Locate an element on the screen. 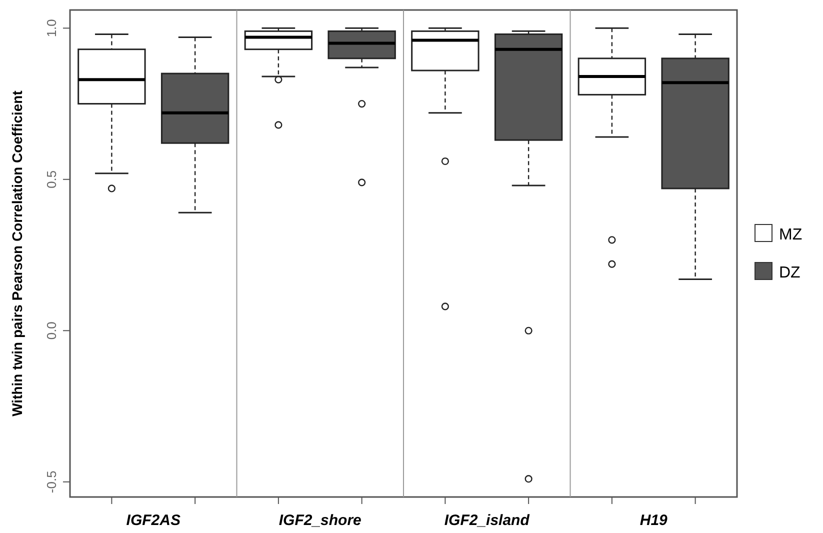 The image size is (823, 533). x-tick-label: IGF2_island is located at coordinates (487, 520).